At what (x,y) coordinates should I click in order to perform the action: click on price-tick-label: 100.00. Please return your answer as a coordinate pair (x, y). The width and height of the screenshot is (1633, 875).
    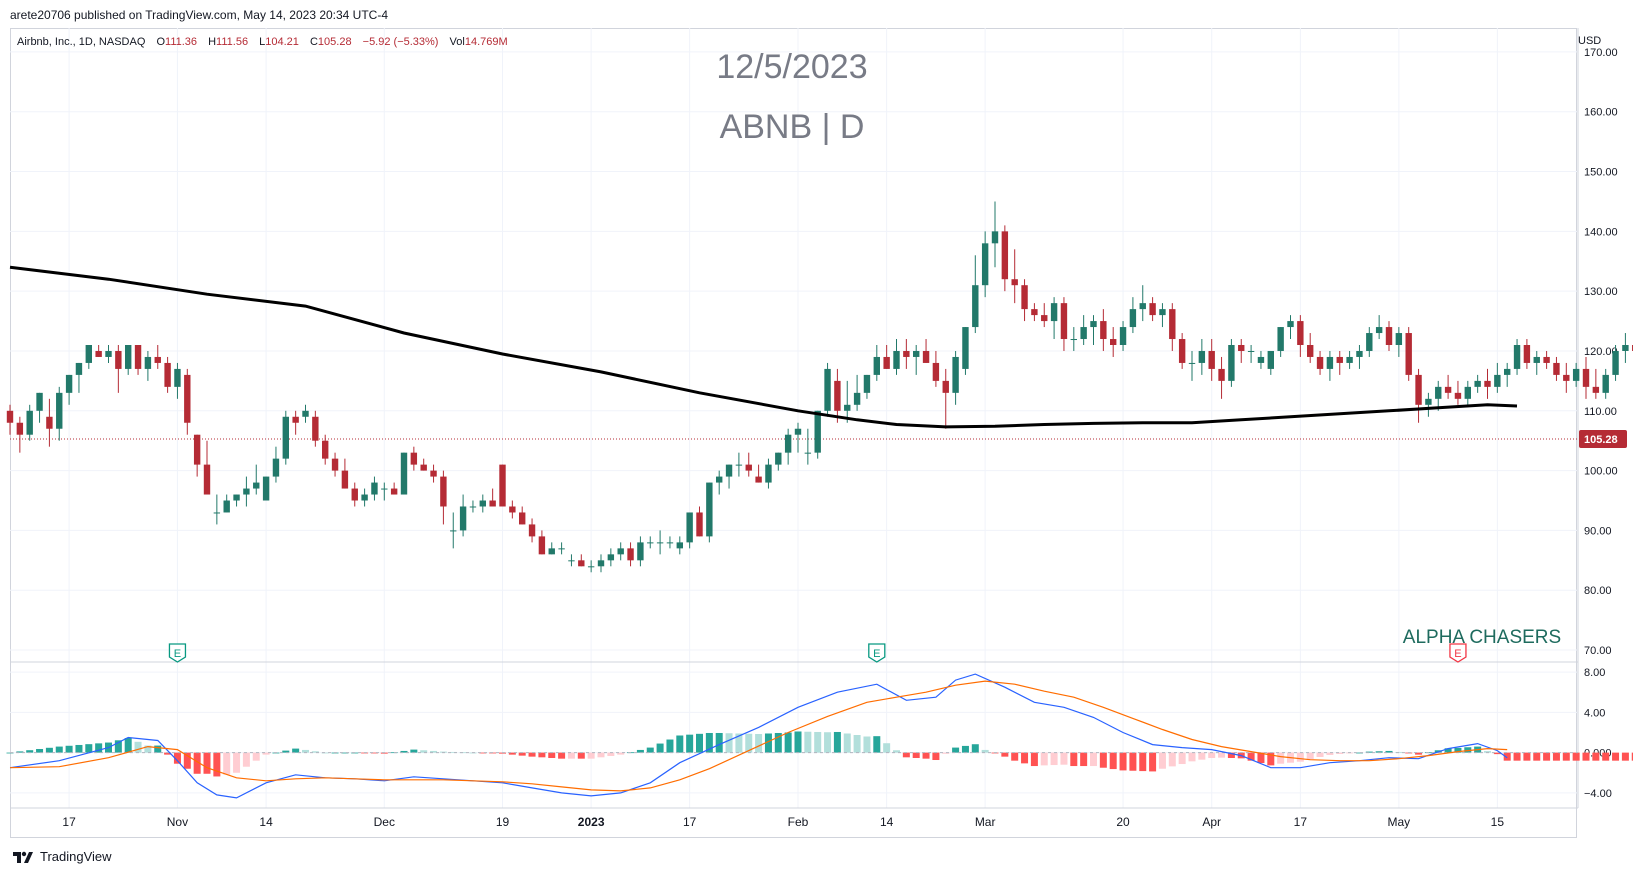
    Looking at the image, I should click on (1601, 472).